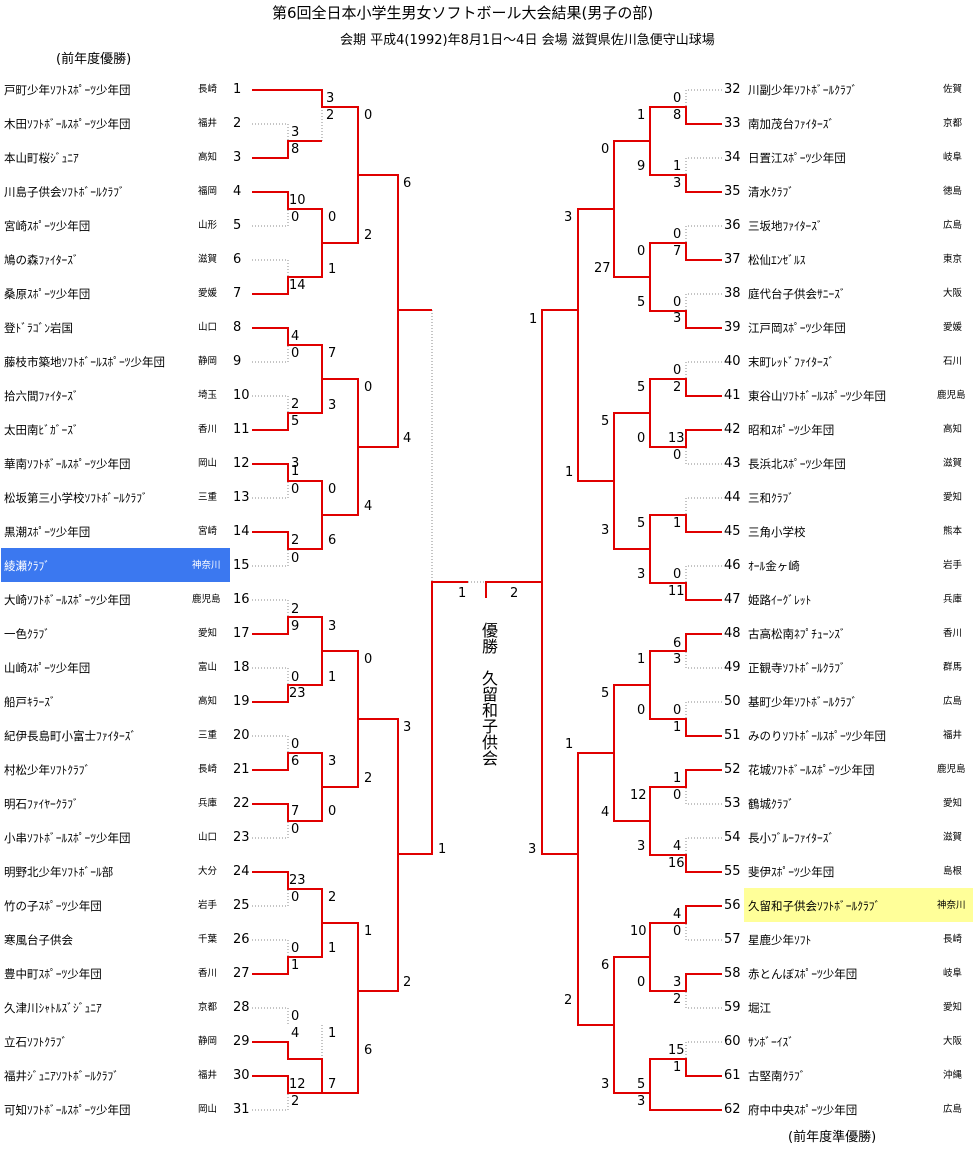 The width and height of the screenshot is (974, 1151). I want to click on score-l27: 6, so click(332, 540).